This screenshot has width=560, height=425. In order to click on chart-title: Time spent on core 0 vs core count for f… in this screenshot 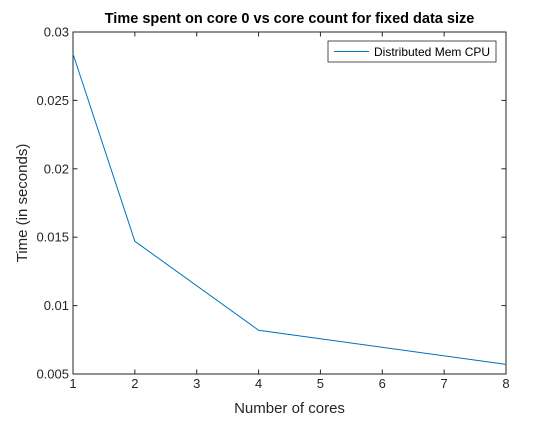, I will do `click(290, 19)`.